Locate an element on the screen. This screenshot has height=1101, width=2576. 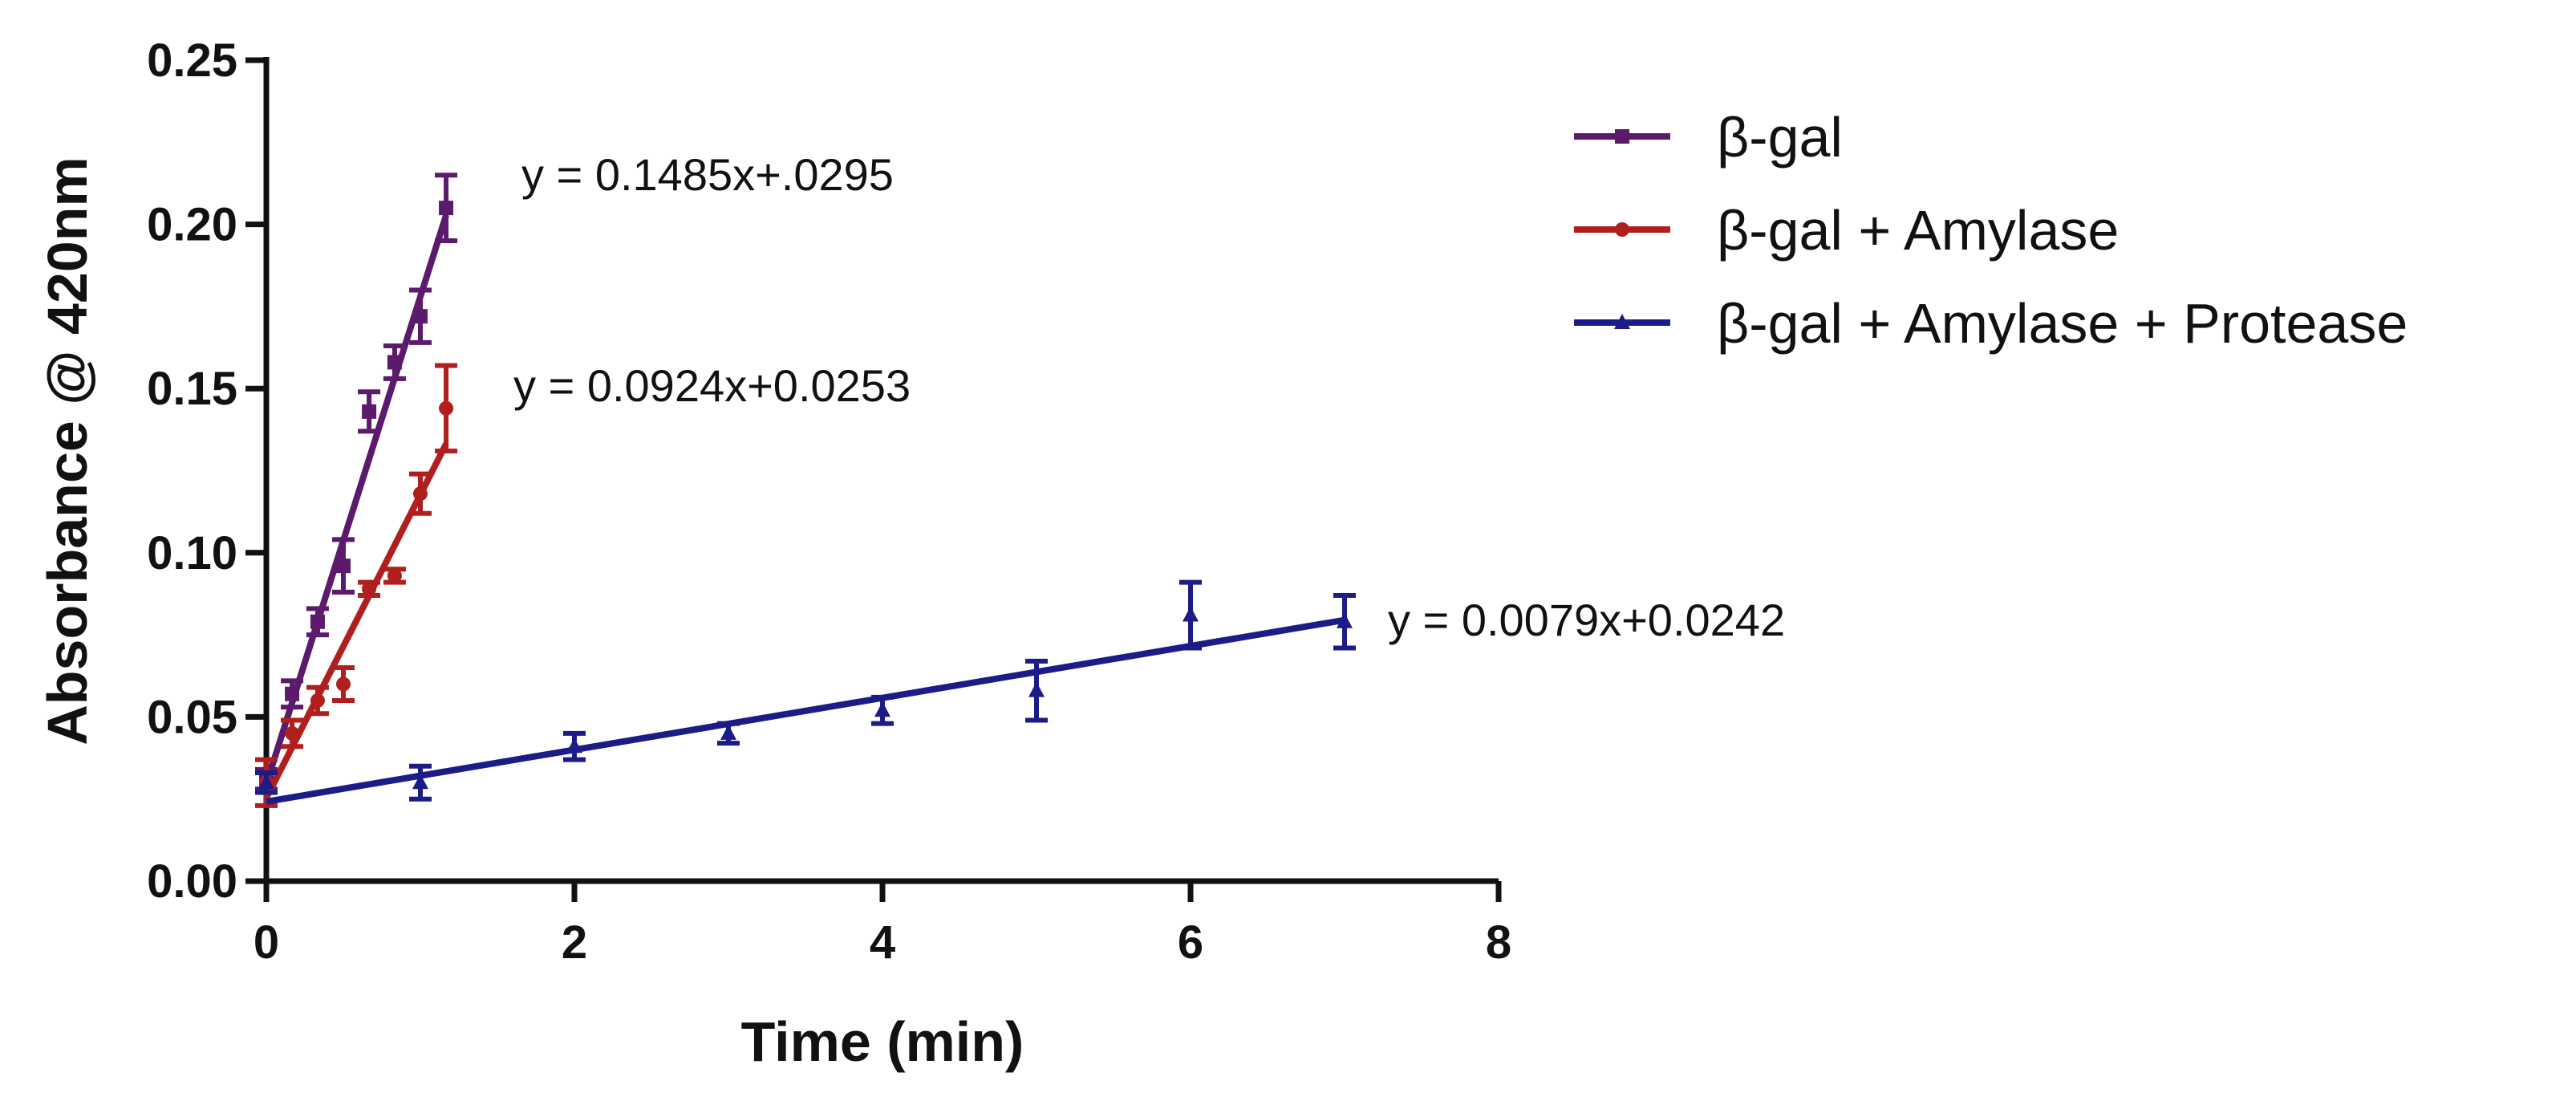
legend-label-series-2: β-gal + Amylase + Protease is located at coordinates (2062, 323).